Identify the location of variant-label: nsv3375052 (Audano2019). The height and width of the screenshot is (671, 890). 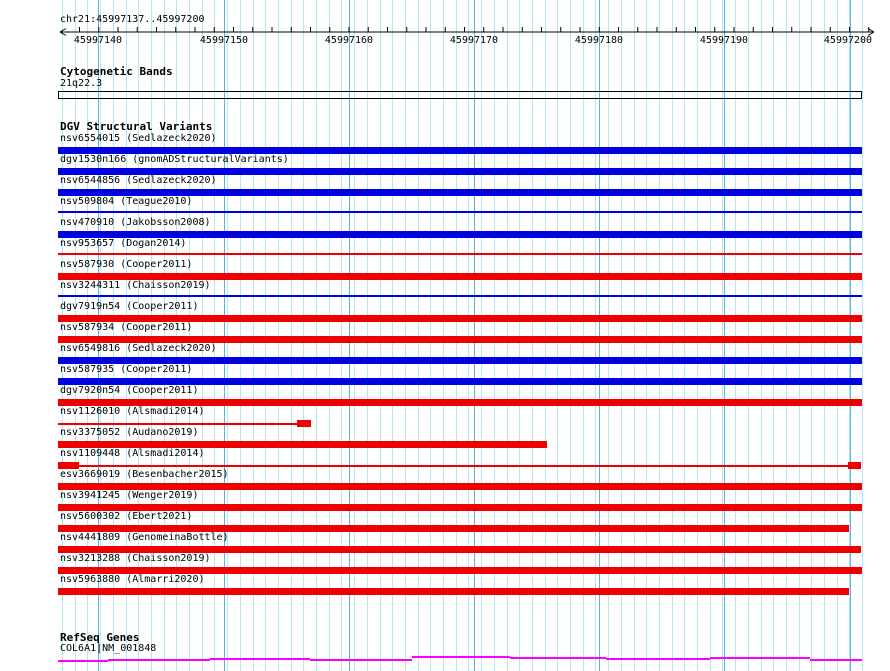
(129, 432).